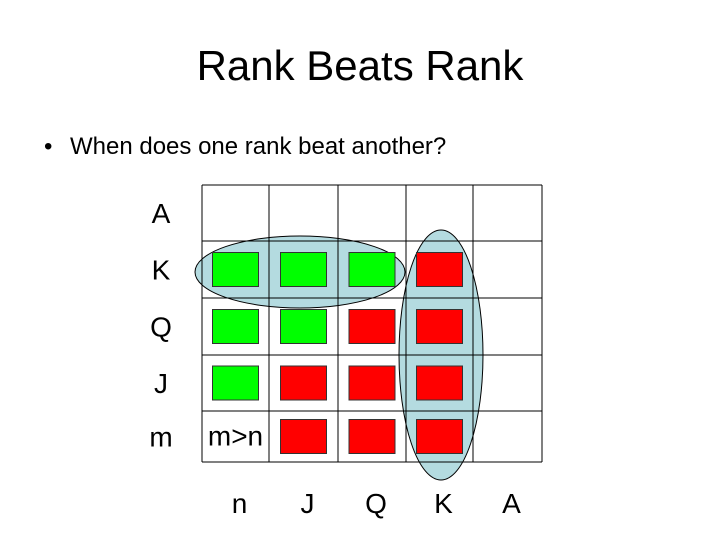  I want to click on slide-title: Rank Beats Rank, so click(360, 65).